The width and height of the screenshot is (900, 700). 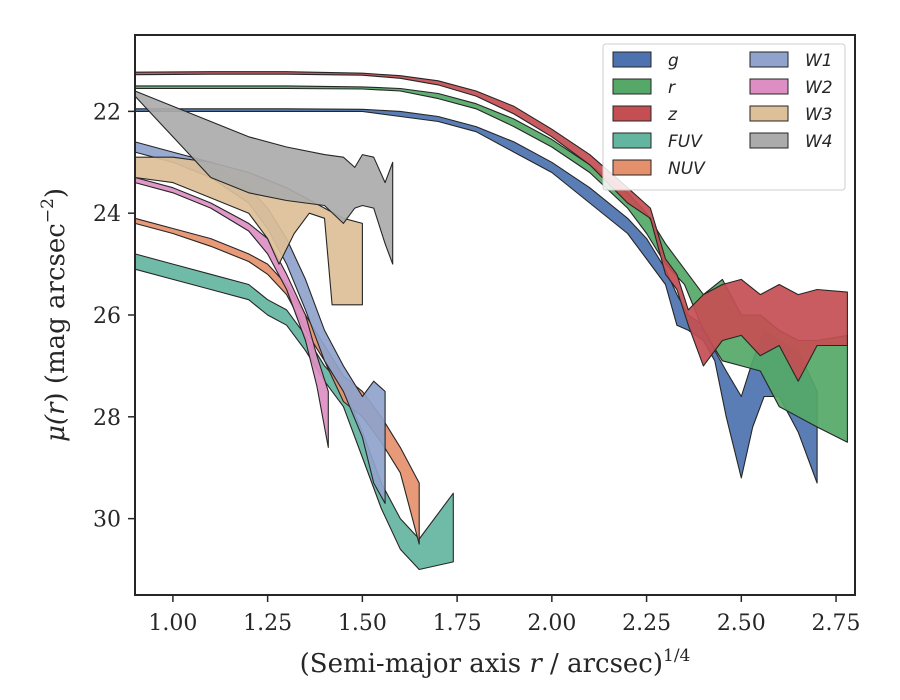 I want to click on legend-label-w2: W2, so click(x=819, y=88).